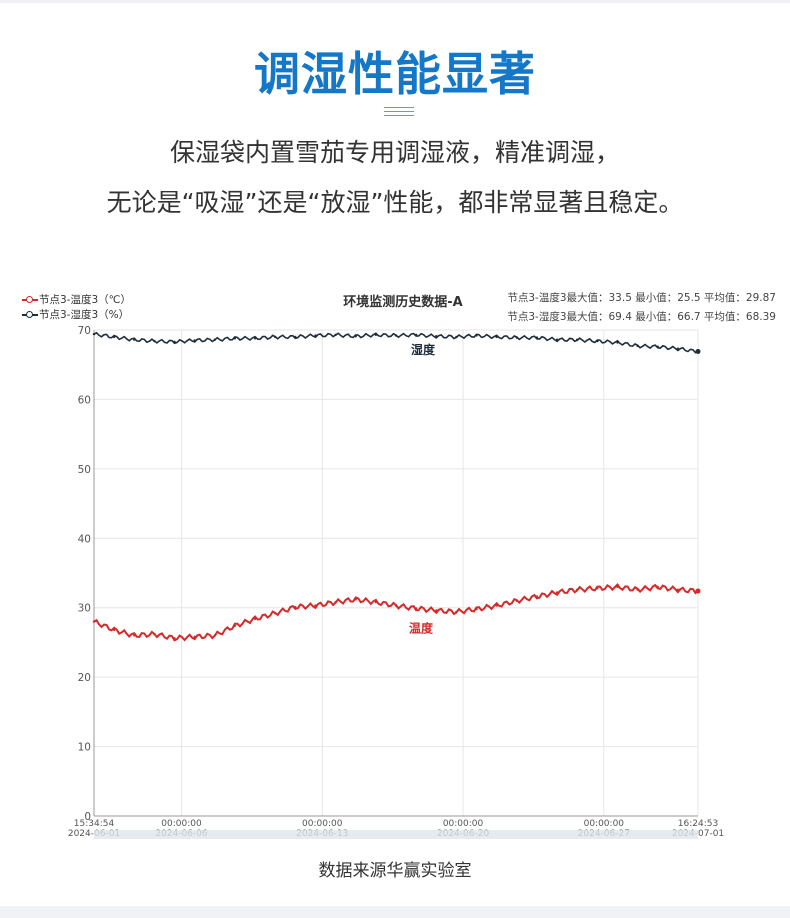  Describe the element at coordinates (395, 1) in the screenshot. I see `top-divider` at that location.